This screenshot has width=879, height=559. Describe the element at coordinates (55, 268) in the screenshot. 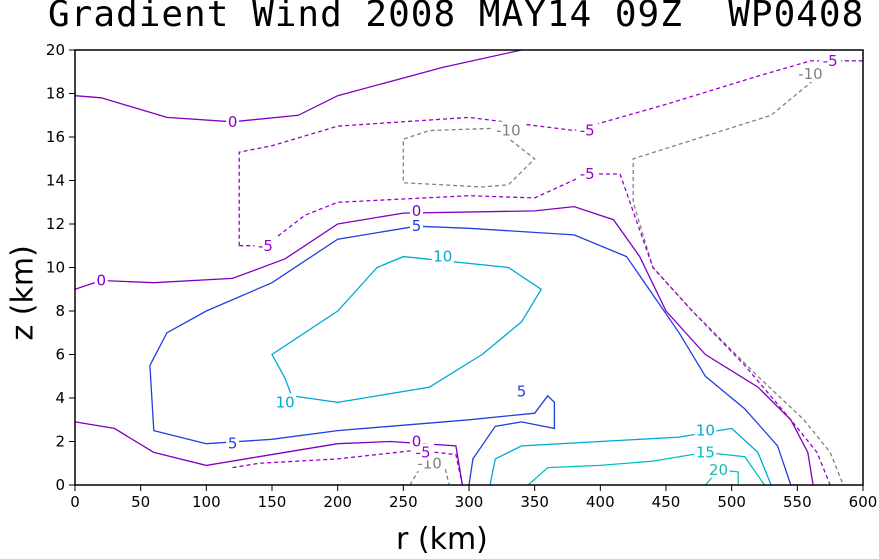

I see `y-tick-label: 10` at that location.